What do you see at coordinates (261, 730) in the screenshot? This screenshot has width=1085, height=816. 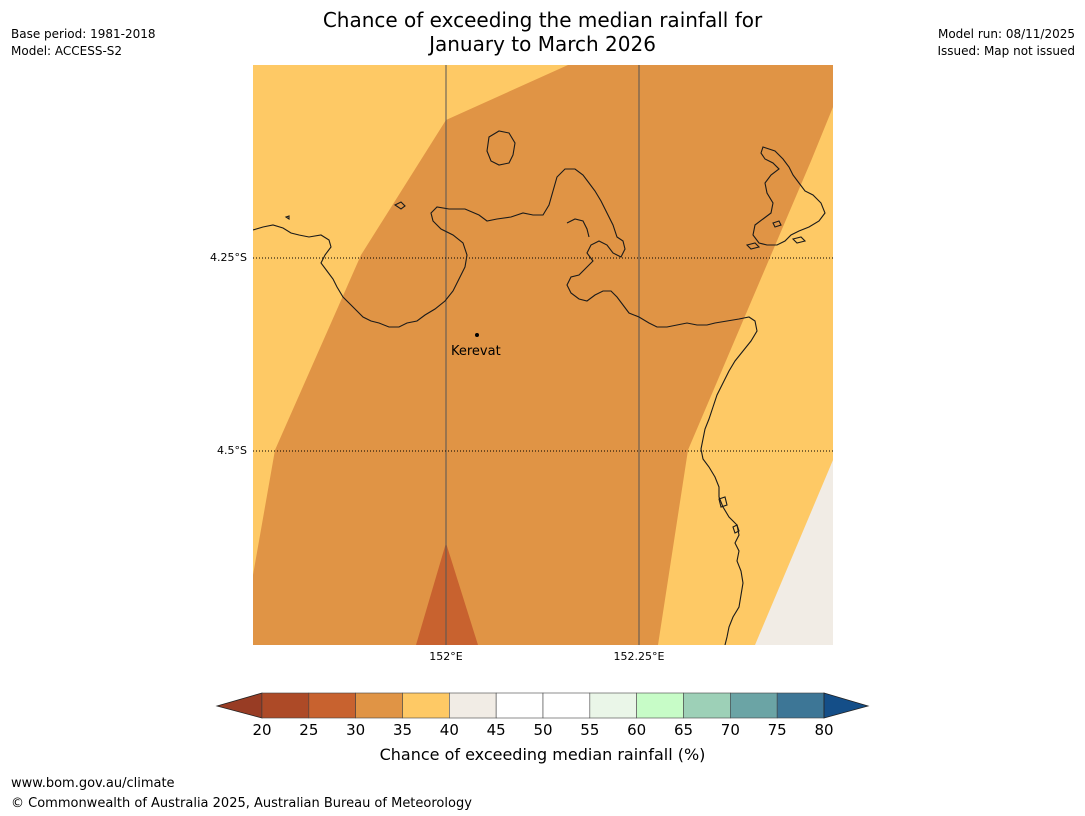 I see `colorbar-tick-label: 20` at bounding box center [261, 730].